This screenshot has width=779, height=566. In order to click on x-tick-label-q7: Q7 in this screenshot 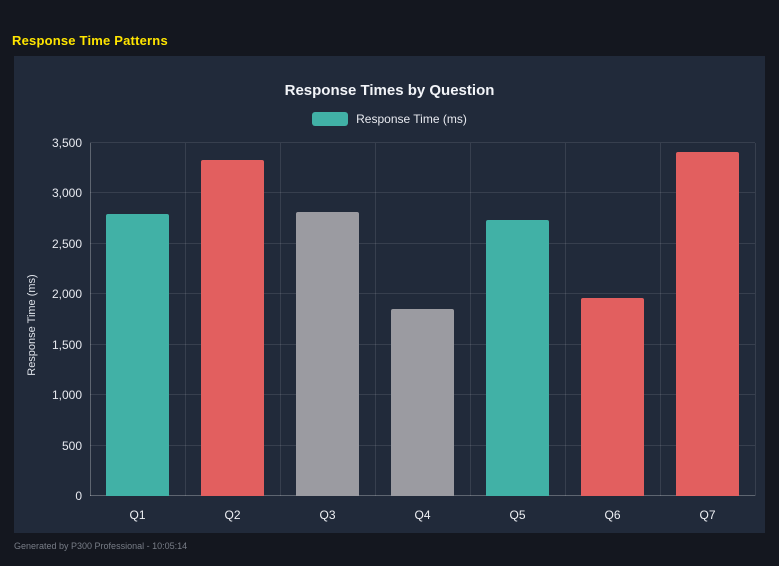, I will do `click(707, 515)`.